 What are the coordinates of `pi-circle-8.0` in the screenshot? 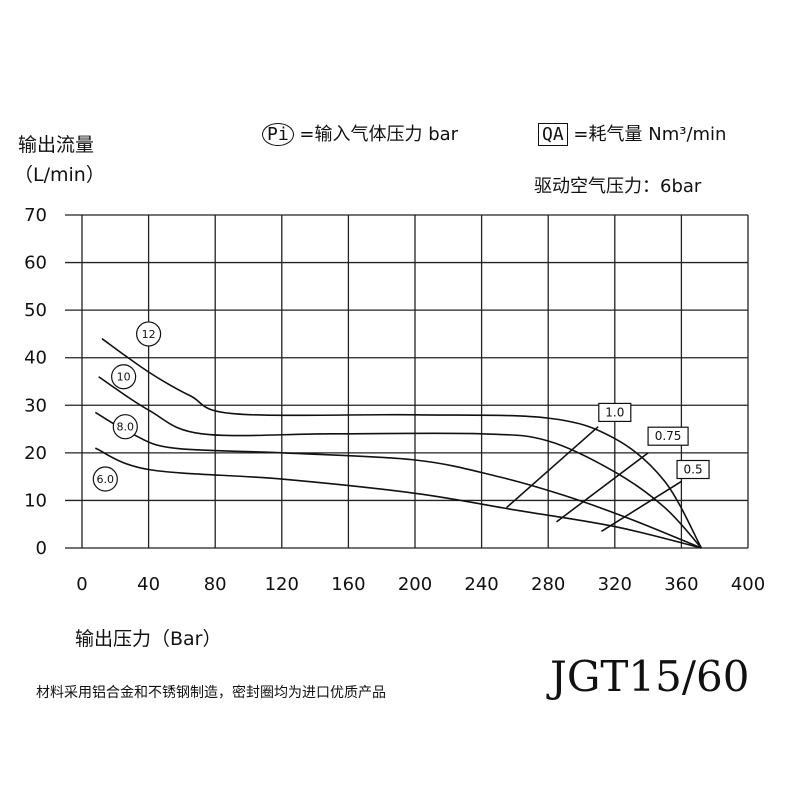 It's located at (125, 427).